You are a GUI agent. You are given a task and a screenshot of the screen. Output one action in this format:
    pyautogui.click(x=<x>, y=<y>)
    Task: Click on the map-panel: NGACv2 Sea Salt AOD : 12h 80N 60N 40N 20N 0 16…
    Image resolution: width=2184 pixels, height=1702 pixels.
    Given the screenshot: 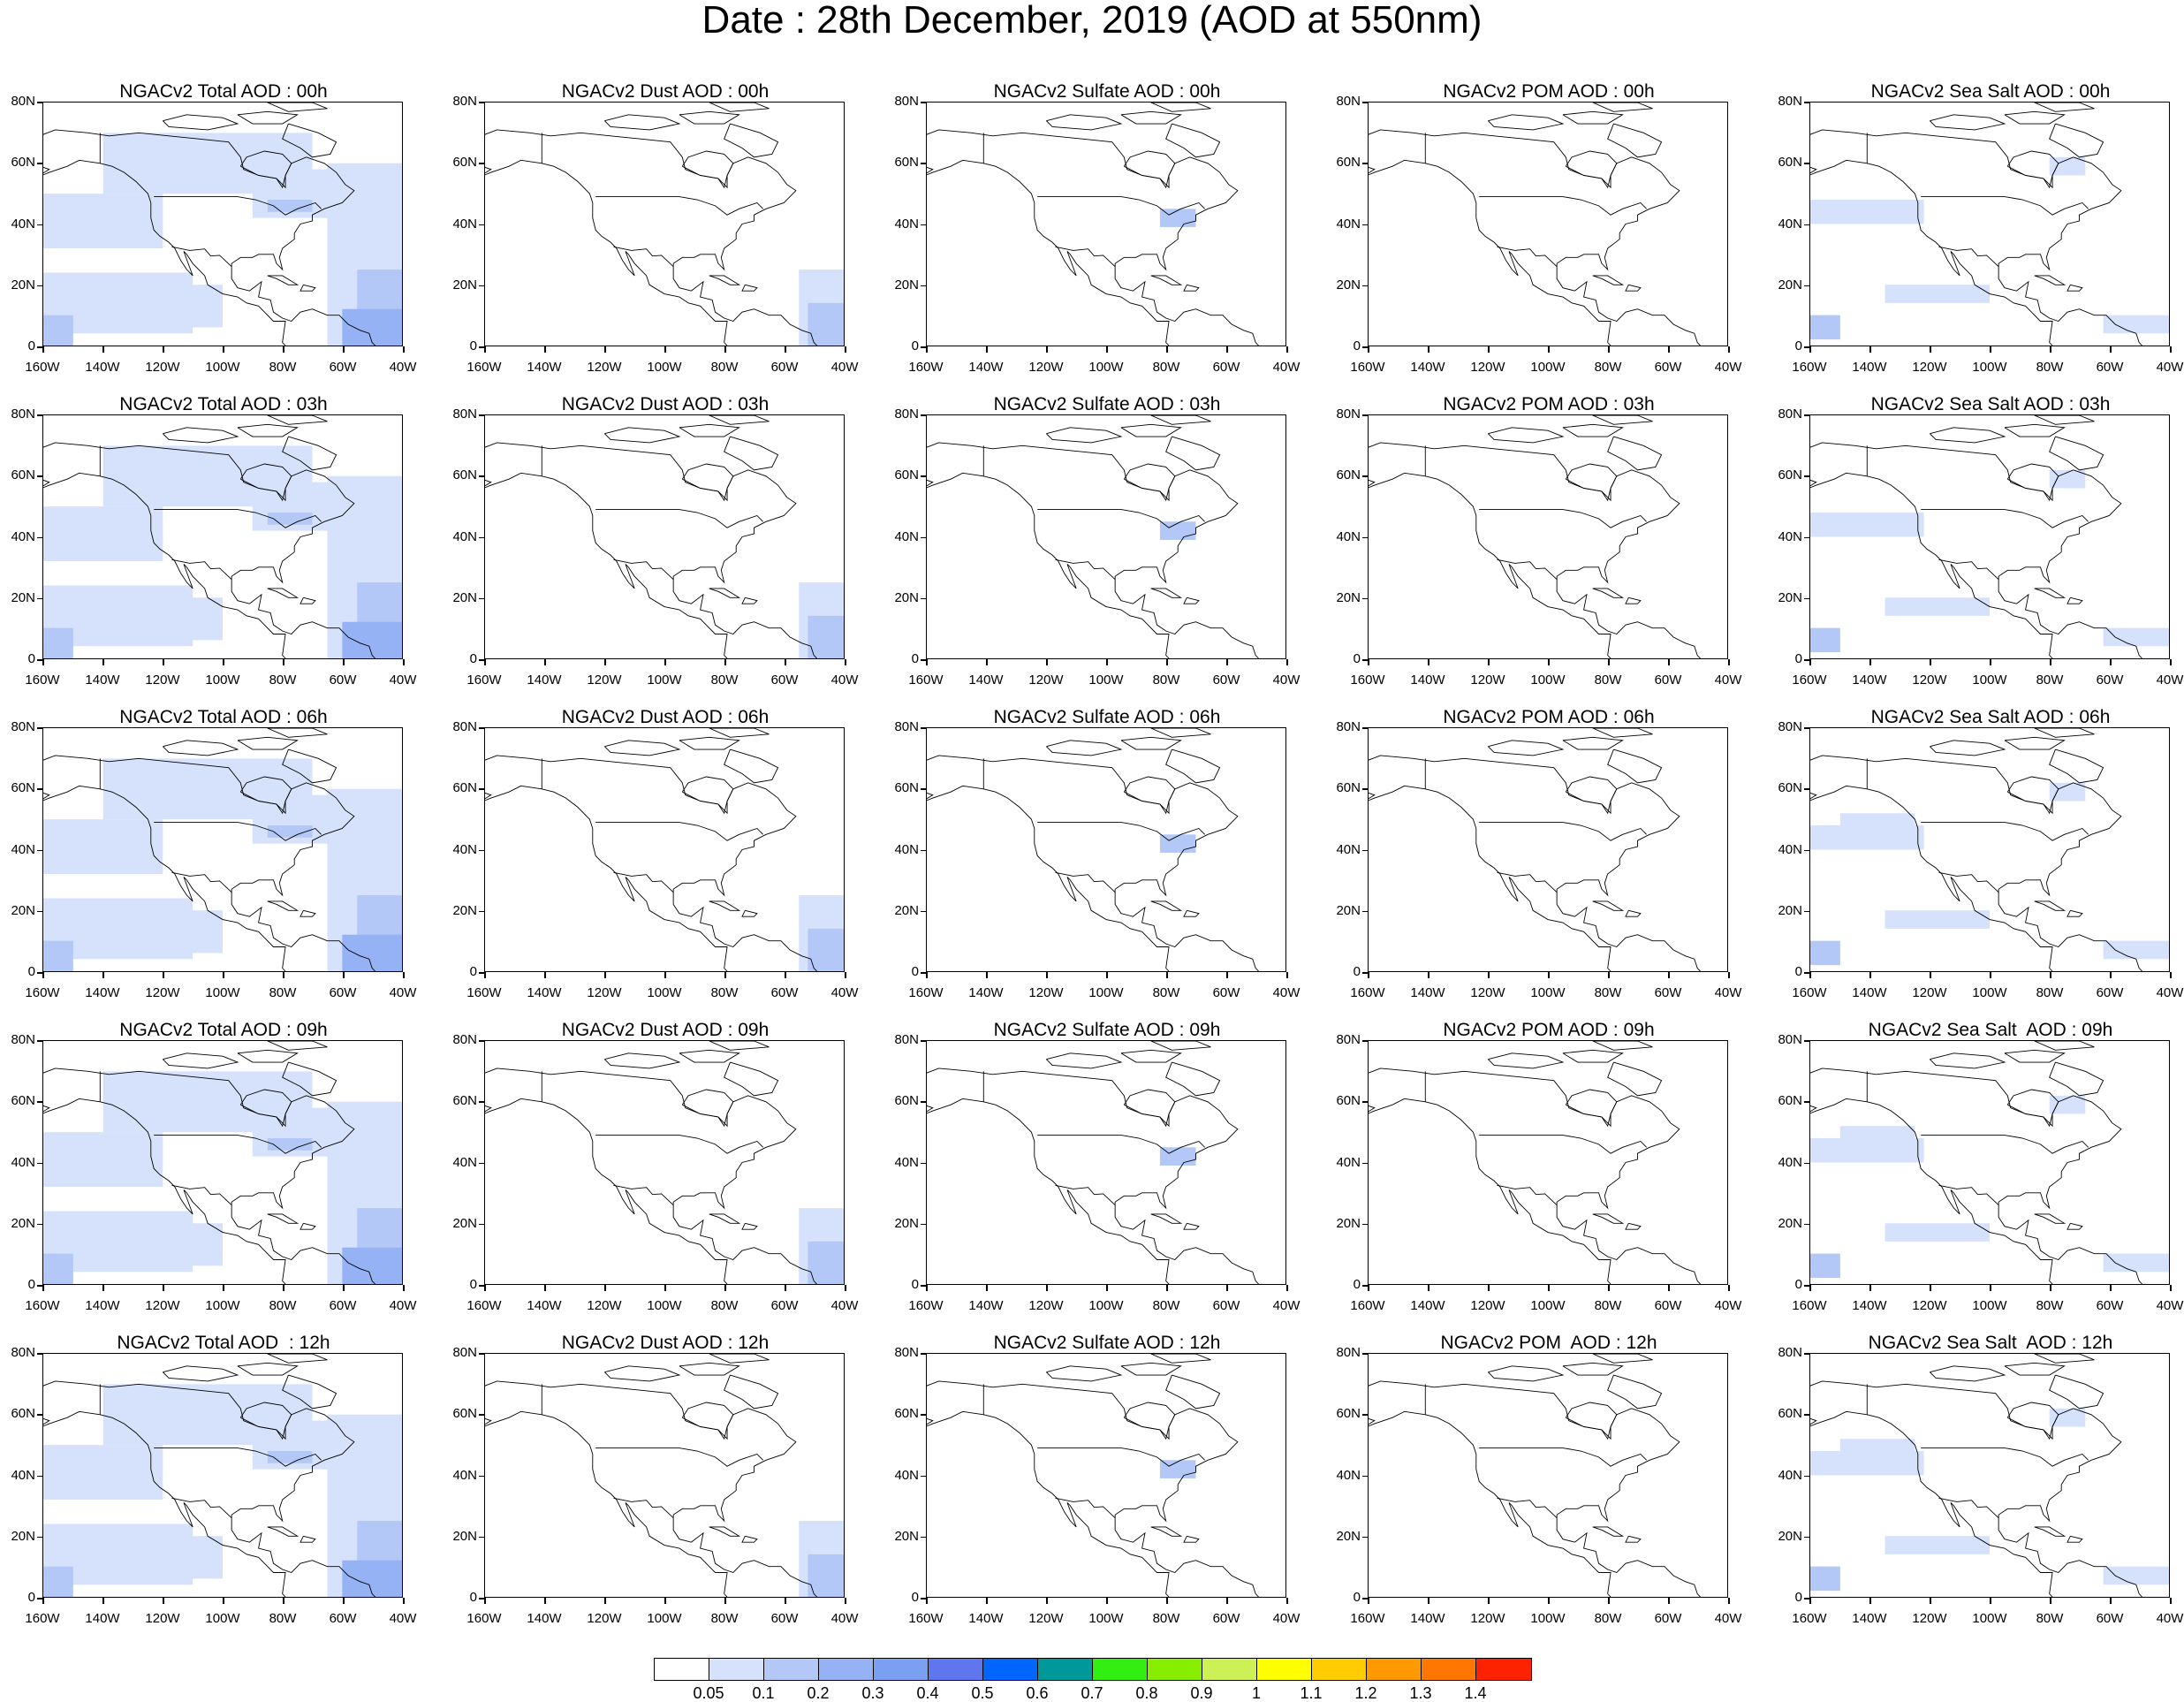 What is the action you would take?
    pyautogui.click(x=1975, y=1488)
    